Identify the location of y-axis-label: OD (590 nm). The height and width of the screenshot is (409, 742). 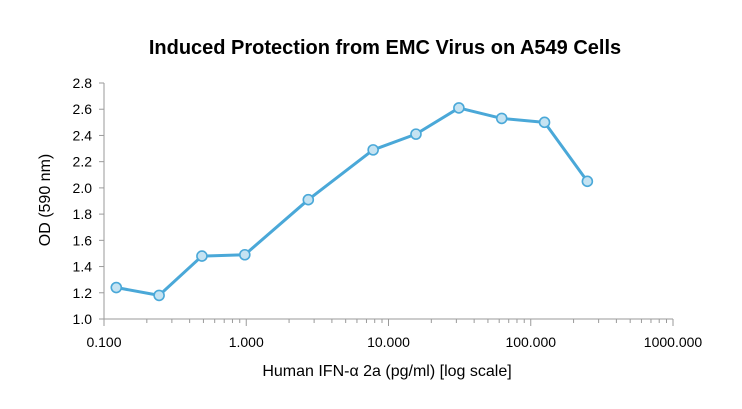
(45, 200).